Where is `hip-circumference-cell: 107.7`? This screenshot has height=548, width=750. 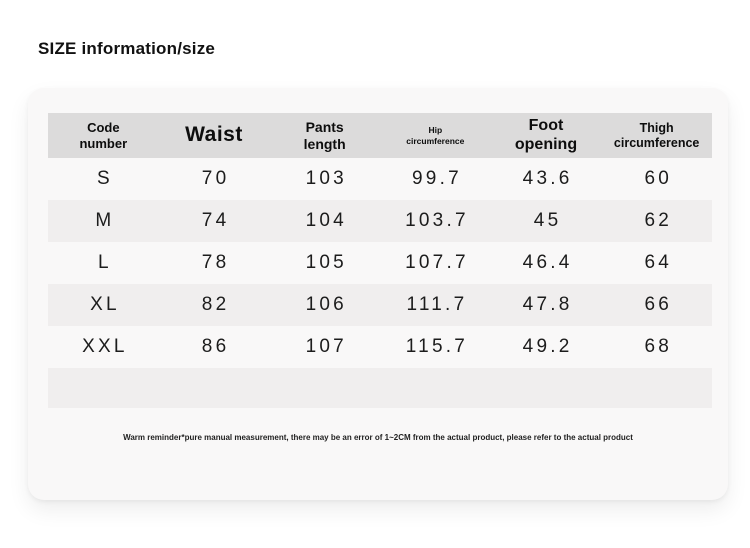 hip-circumference-cell: 107.7 is located at coordinates (437, 262).